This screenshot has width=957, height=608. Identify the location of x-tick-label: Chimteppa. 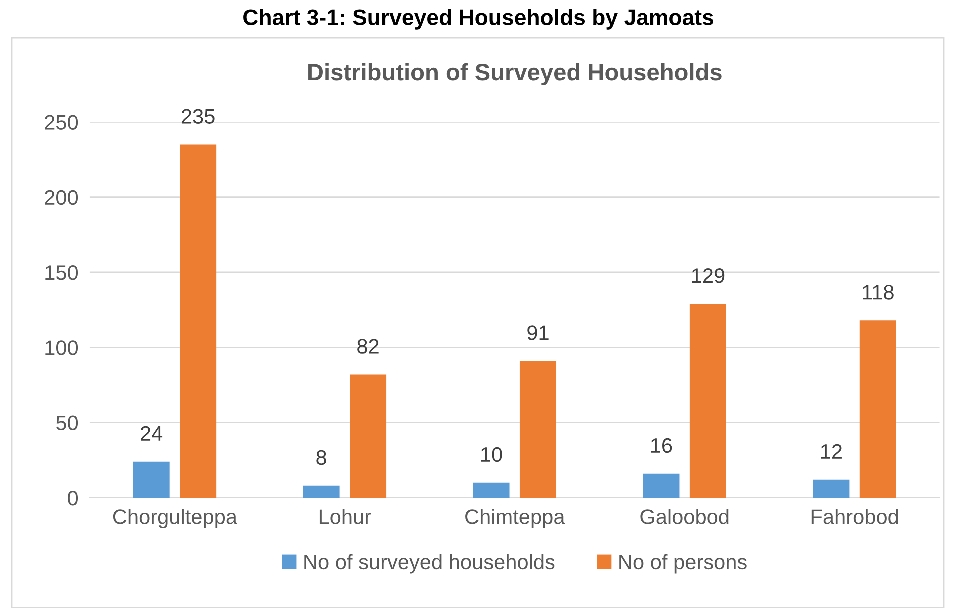
(516, 518).